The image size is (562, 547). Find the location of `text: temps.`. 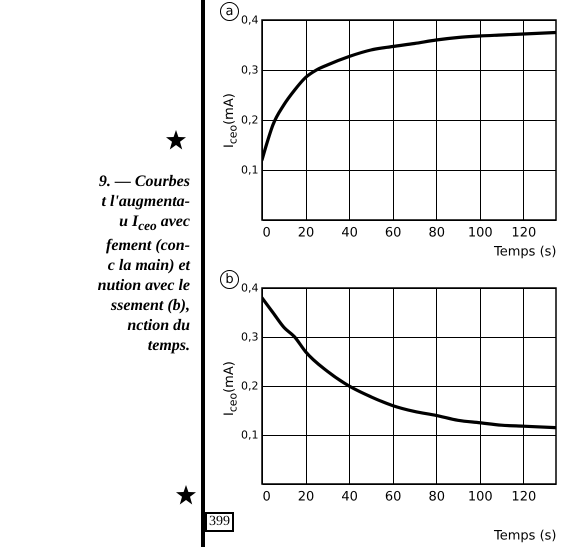

text: temps. is located at coordinates (168, 346).